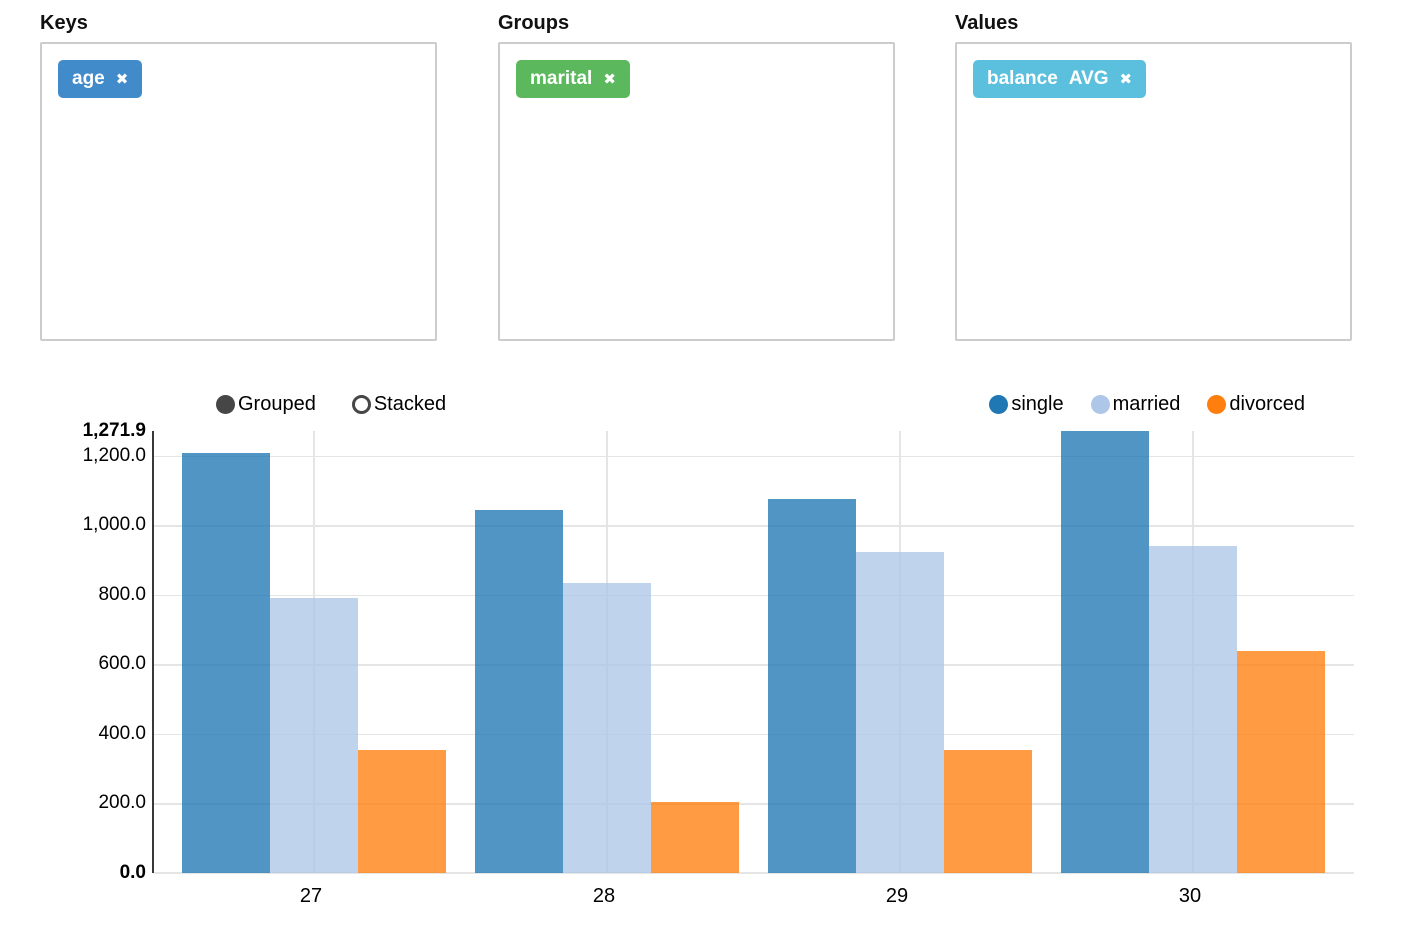  What do you see at coordinates (122, 594) in the screenshot?
I see `y-tick-label: 800.0` at bounding box center [122, 594].